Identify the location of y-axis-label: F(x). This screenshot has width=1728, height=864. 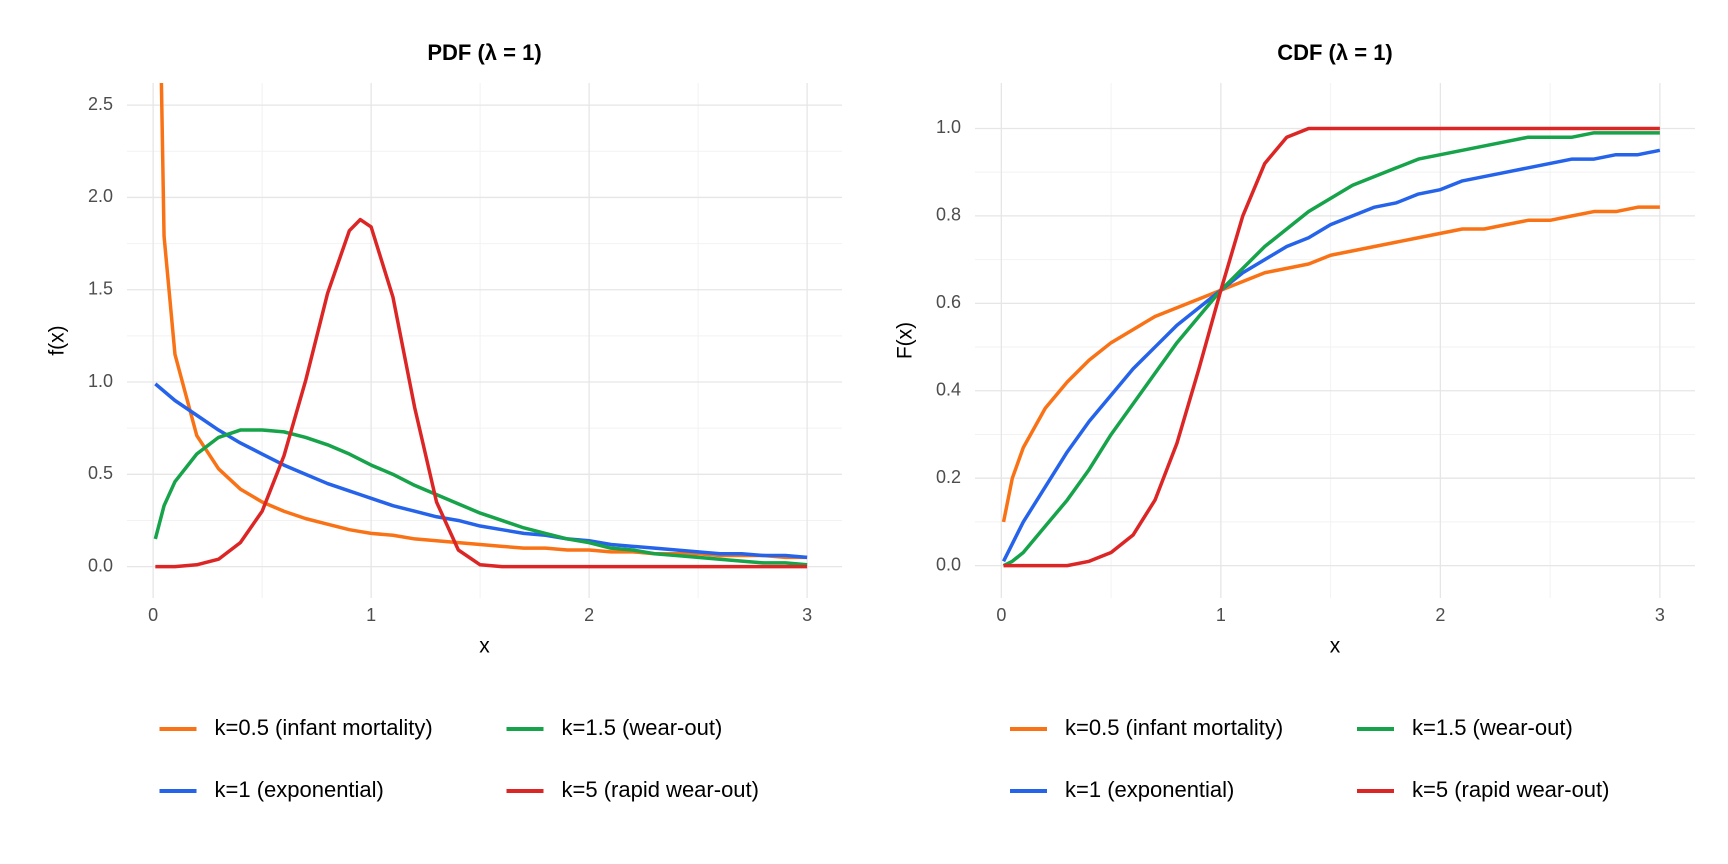
(905, 340).